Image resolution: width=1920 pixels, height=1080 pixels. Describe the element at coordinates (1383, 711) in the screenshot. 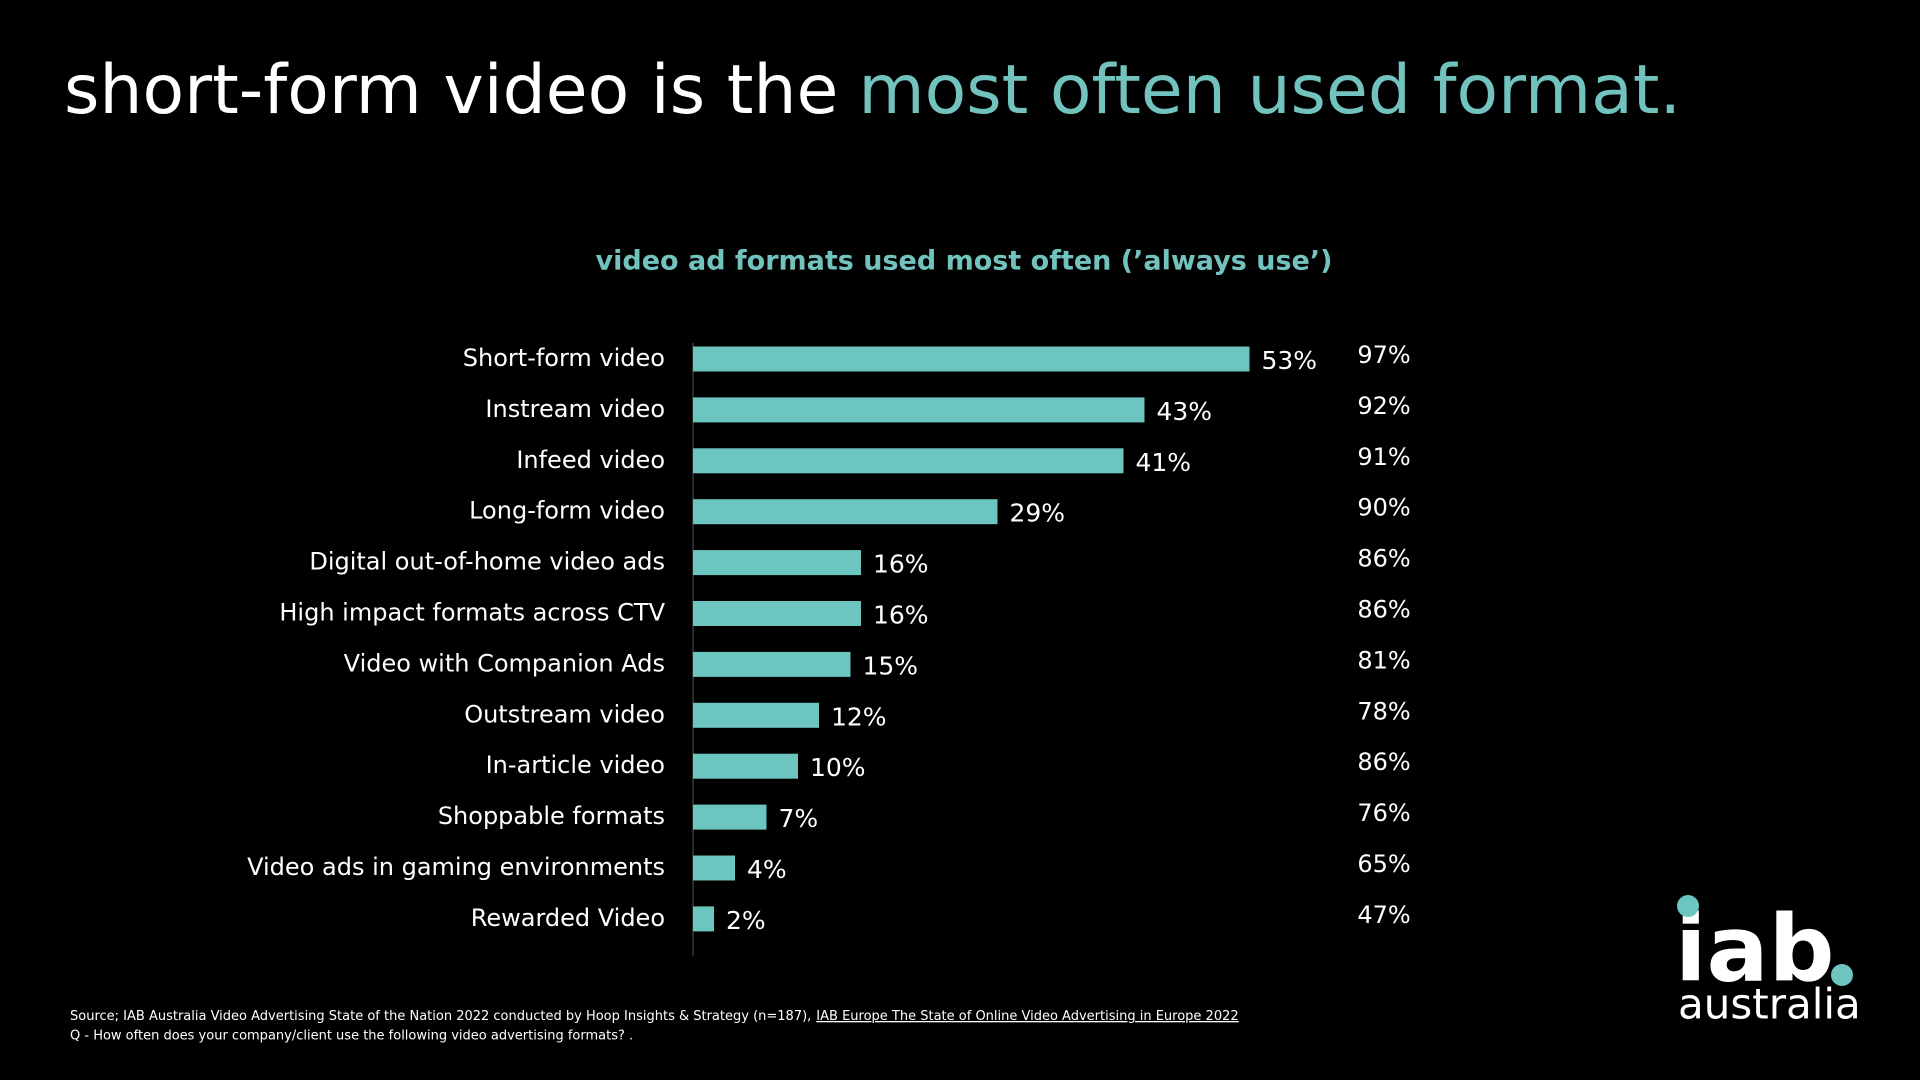

I see `secondary-value-label: 78%` at that location.